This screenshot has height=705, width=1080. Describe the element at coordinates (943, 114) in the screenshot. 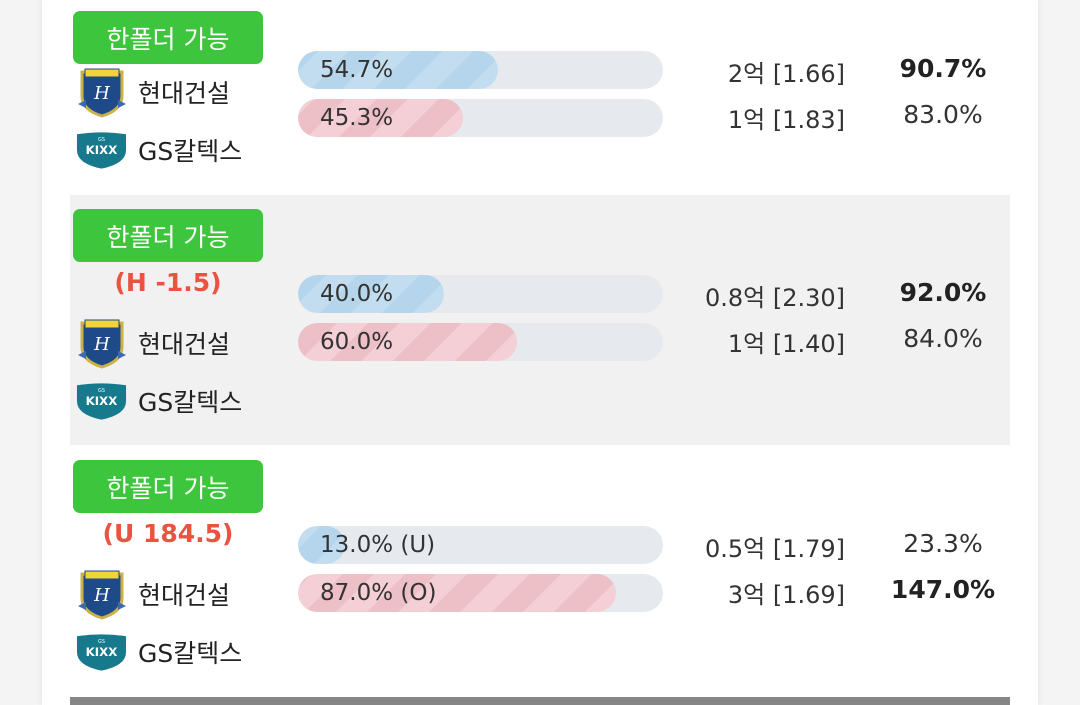

I see `away-return-pct: 83.0%` at that location.